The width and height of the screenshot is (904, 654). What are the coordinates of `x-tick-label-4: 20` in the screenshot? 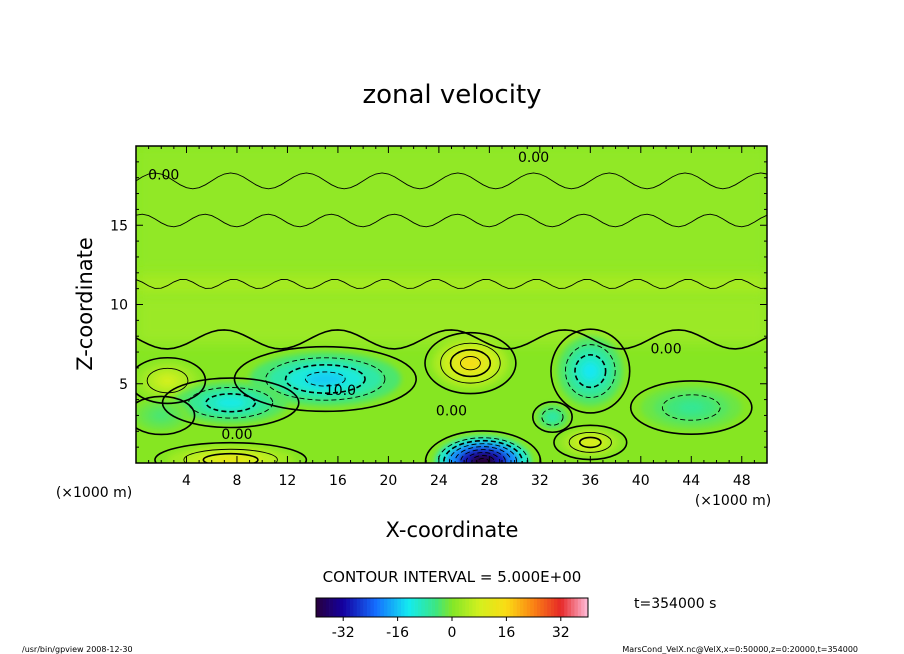 It's located at (388, 481).